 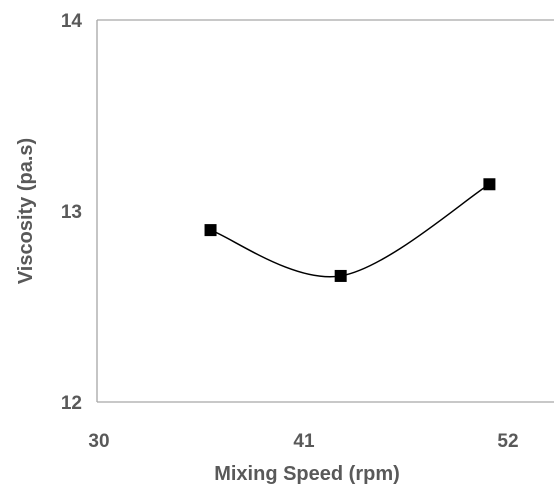 What do you see at coordinates (98, 441) in the screenshot?
I see `x-tick-label: 30` at bounding box center [98, 441].